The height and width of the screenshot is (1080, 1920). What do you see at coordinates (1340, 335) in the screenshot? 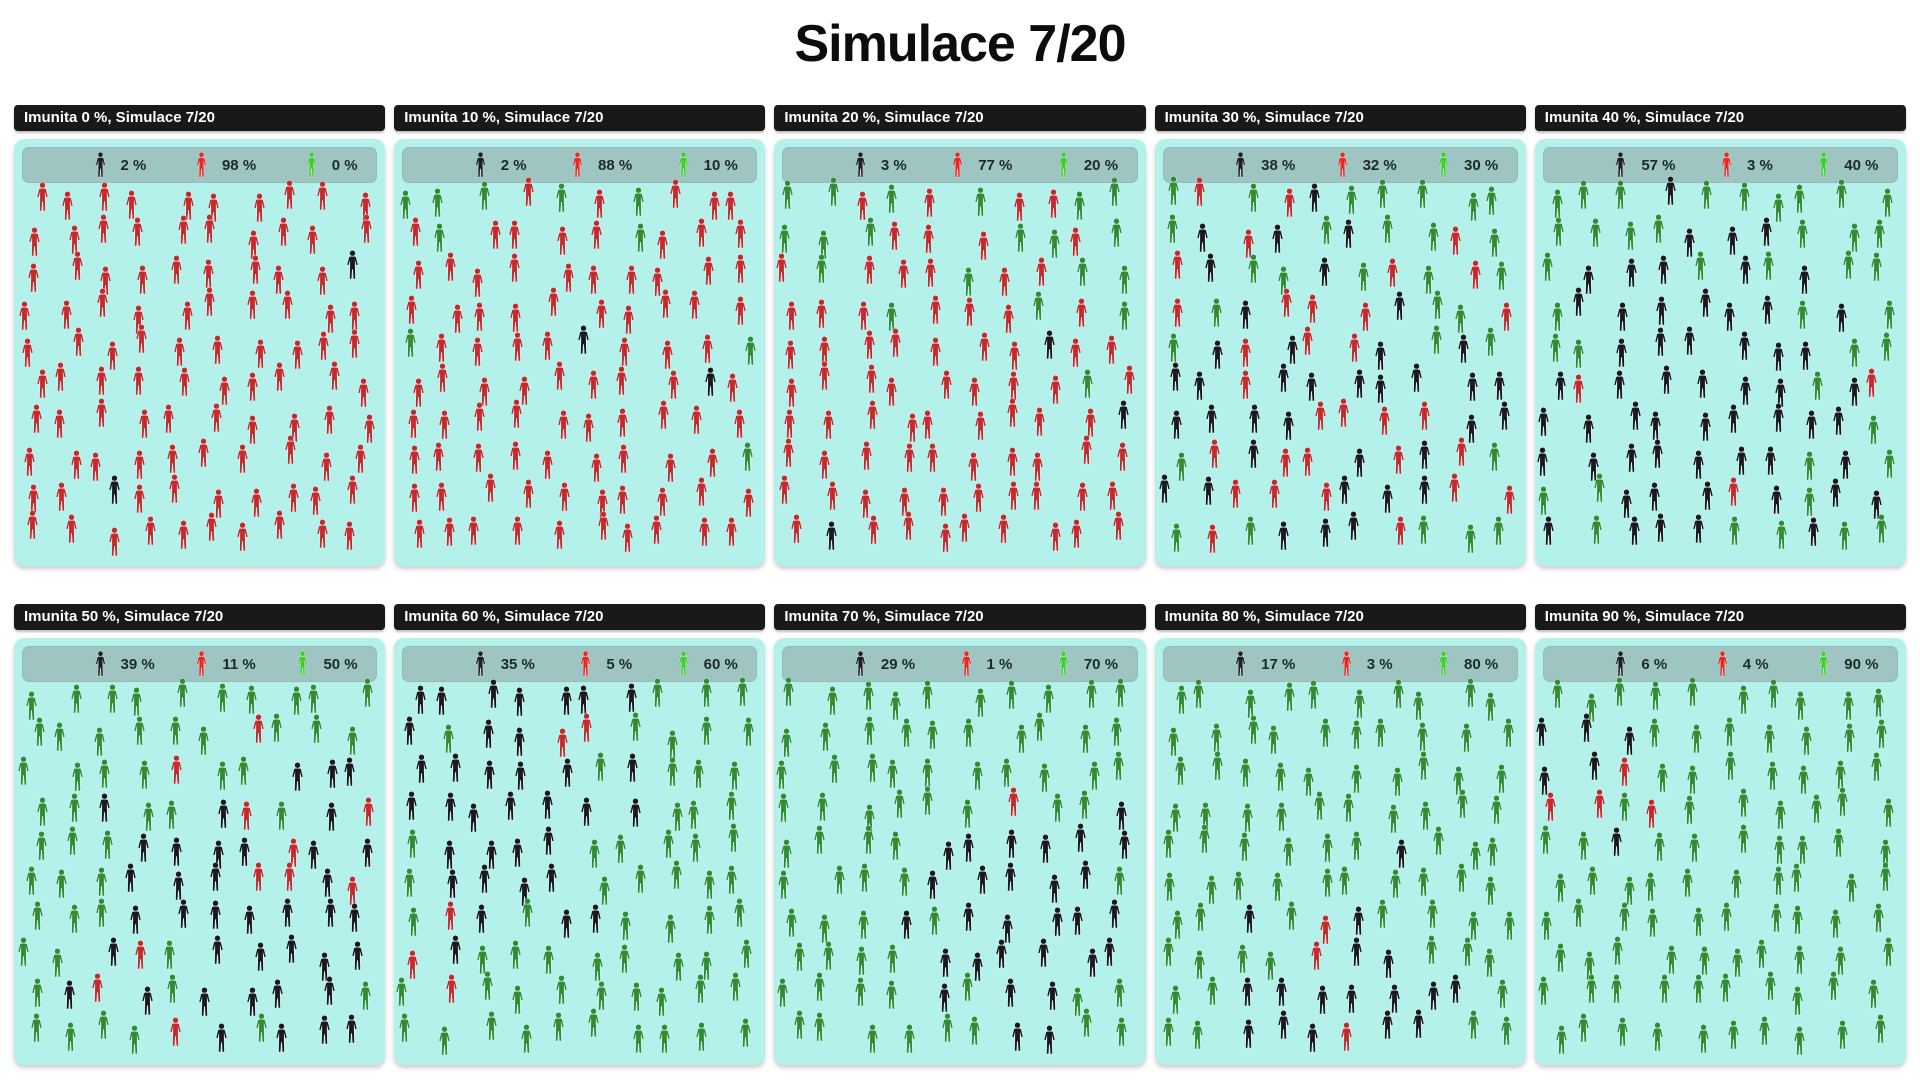
I see `simulation-panel: Imunita 30 %, Simulace 7/20 38 % 32 % 30 %` at bounding box center [1340, 335].